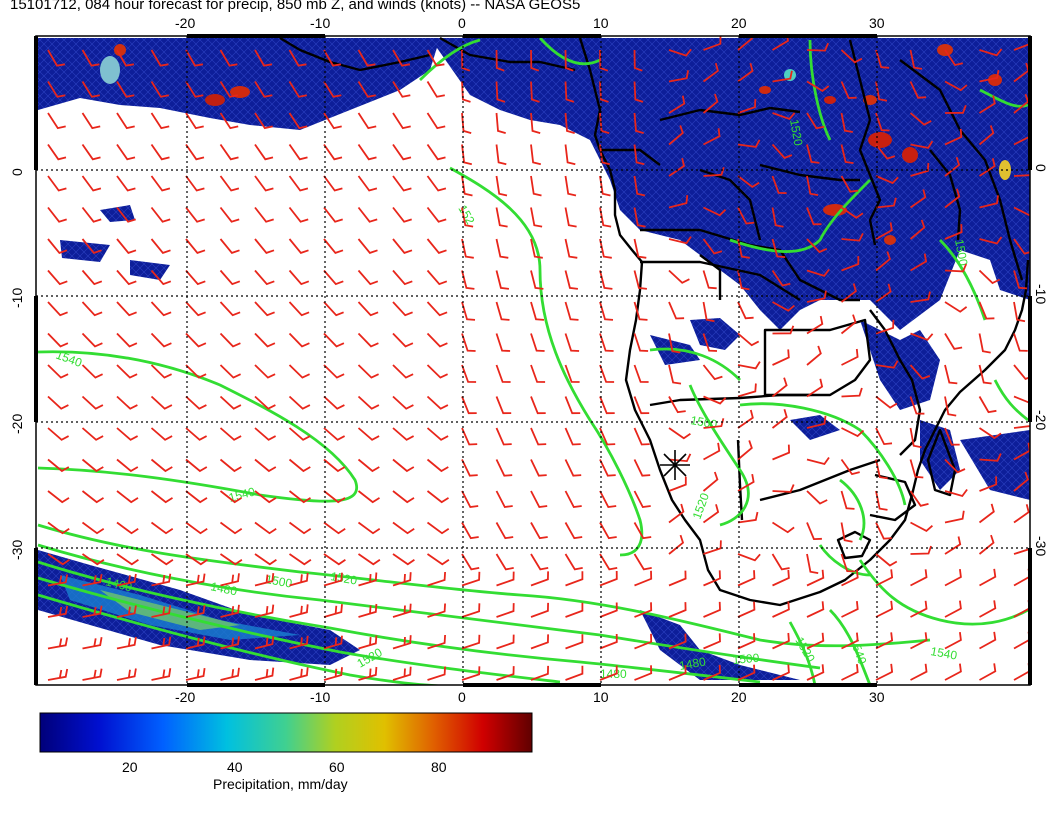 This screenshot has width=1056, height=816. Describe the element at coordinates (877, 697) in the screenshot. I see `lon-tick-label: 30` at that location.